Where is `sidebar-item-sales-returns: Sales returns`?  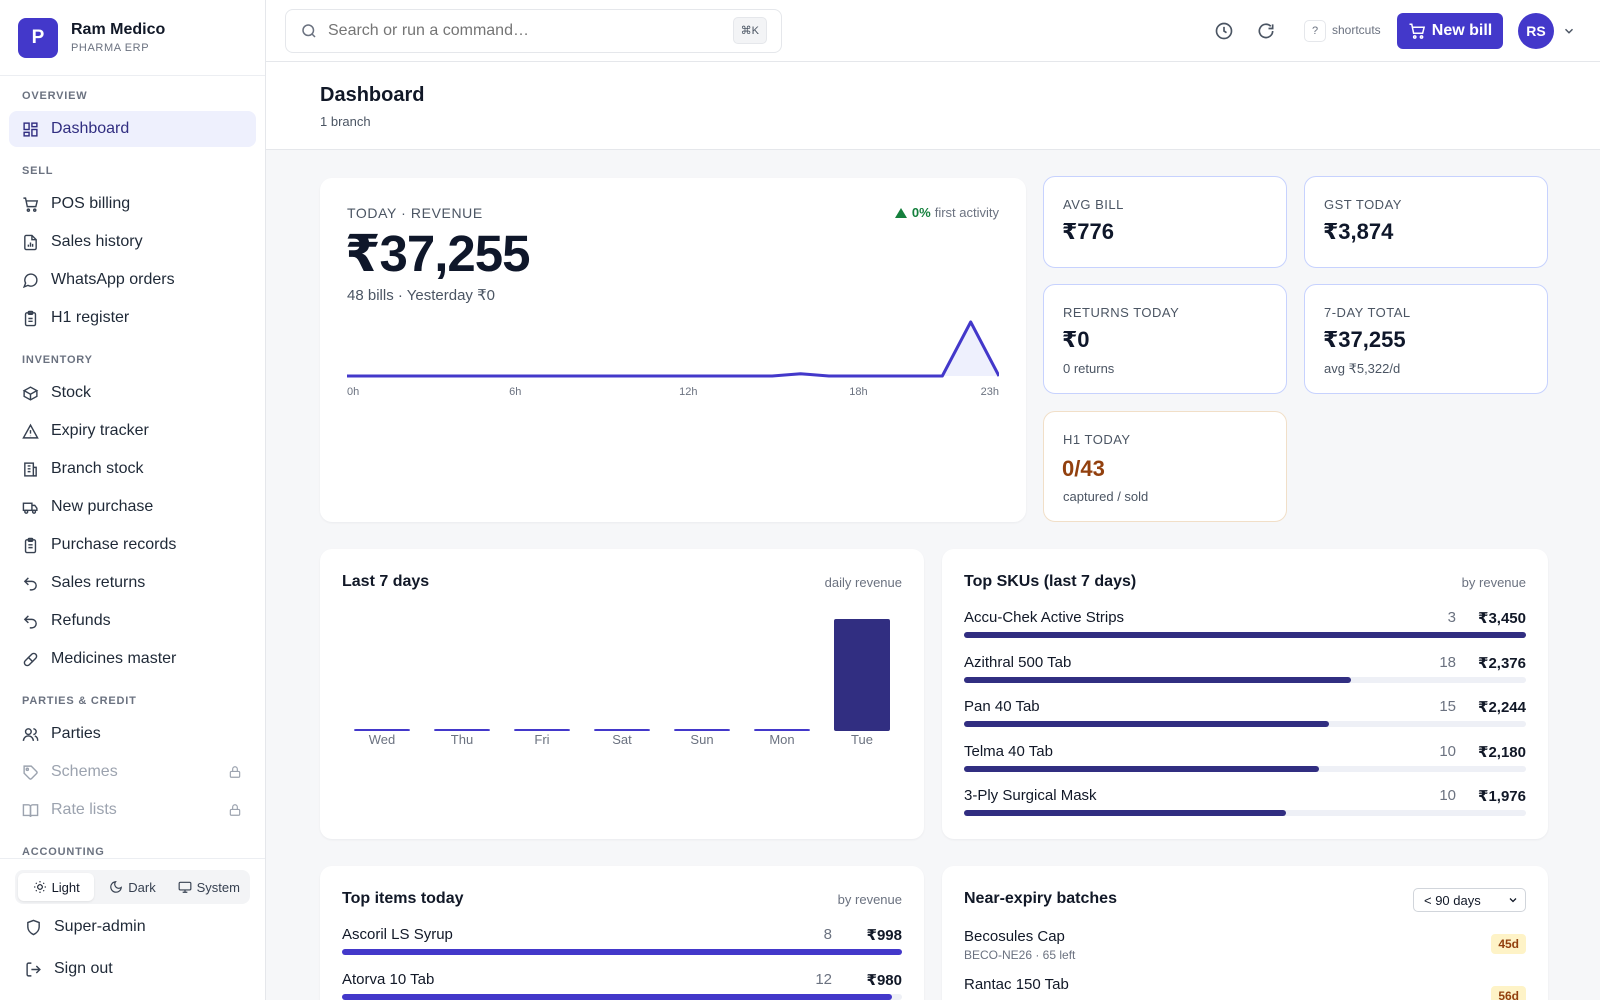 sidebar-item-sales-returns: Sales returns is located at coordinates (132, 583).